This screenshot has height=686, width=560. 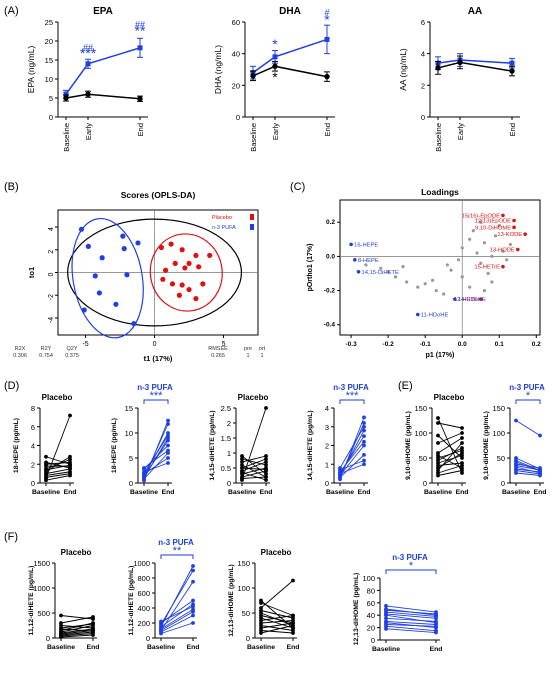 I want to click on y-tick-label: 8, so click(x=33, y=408).